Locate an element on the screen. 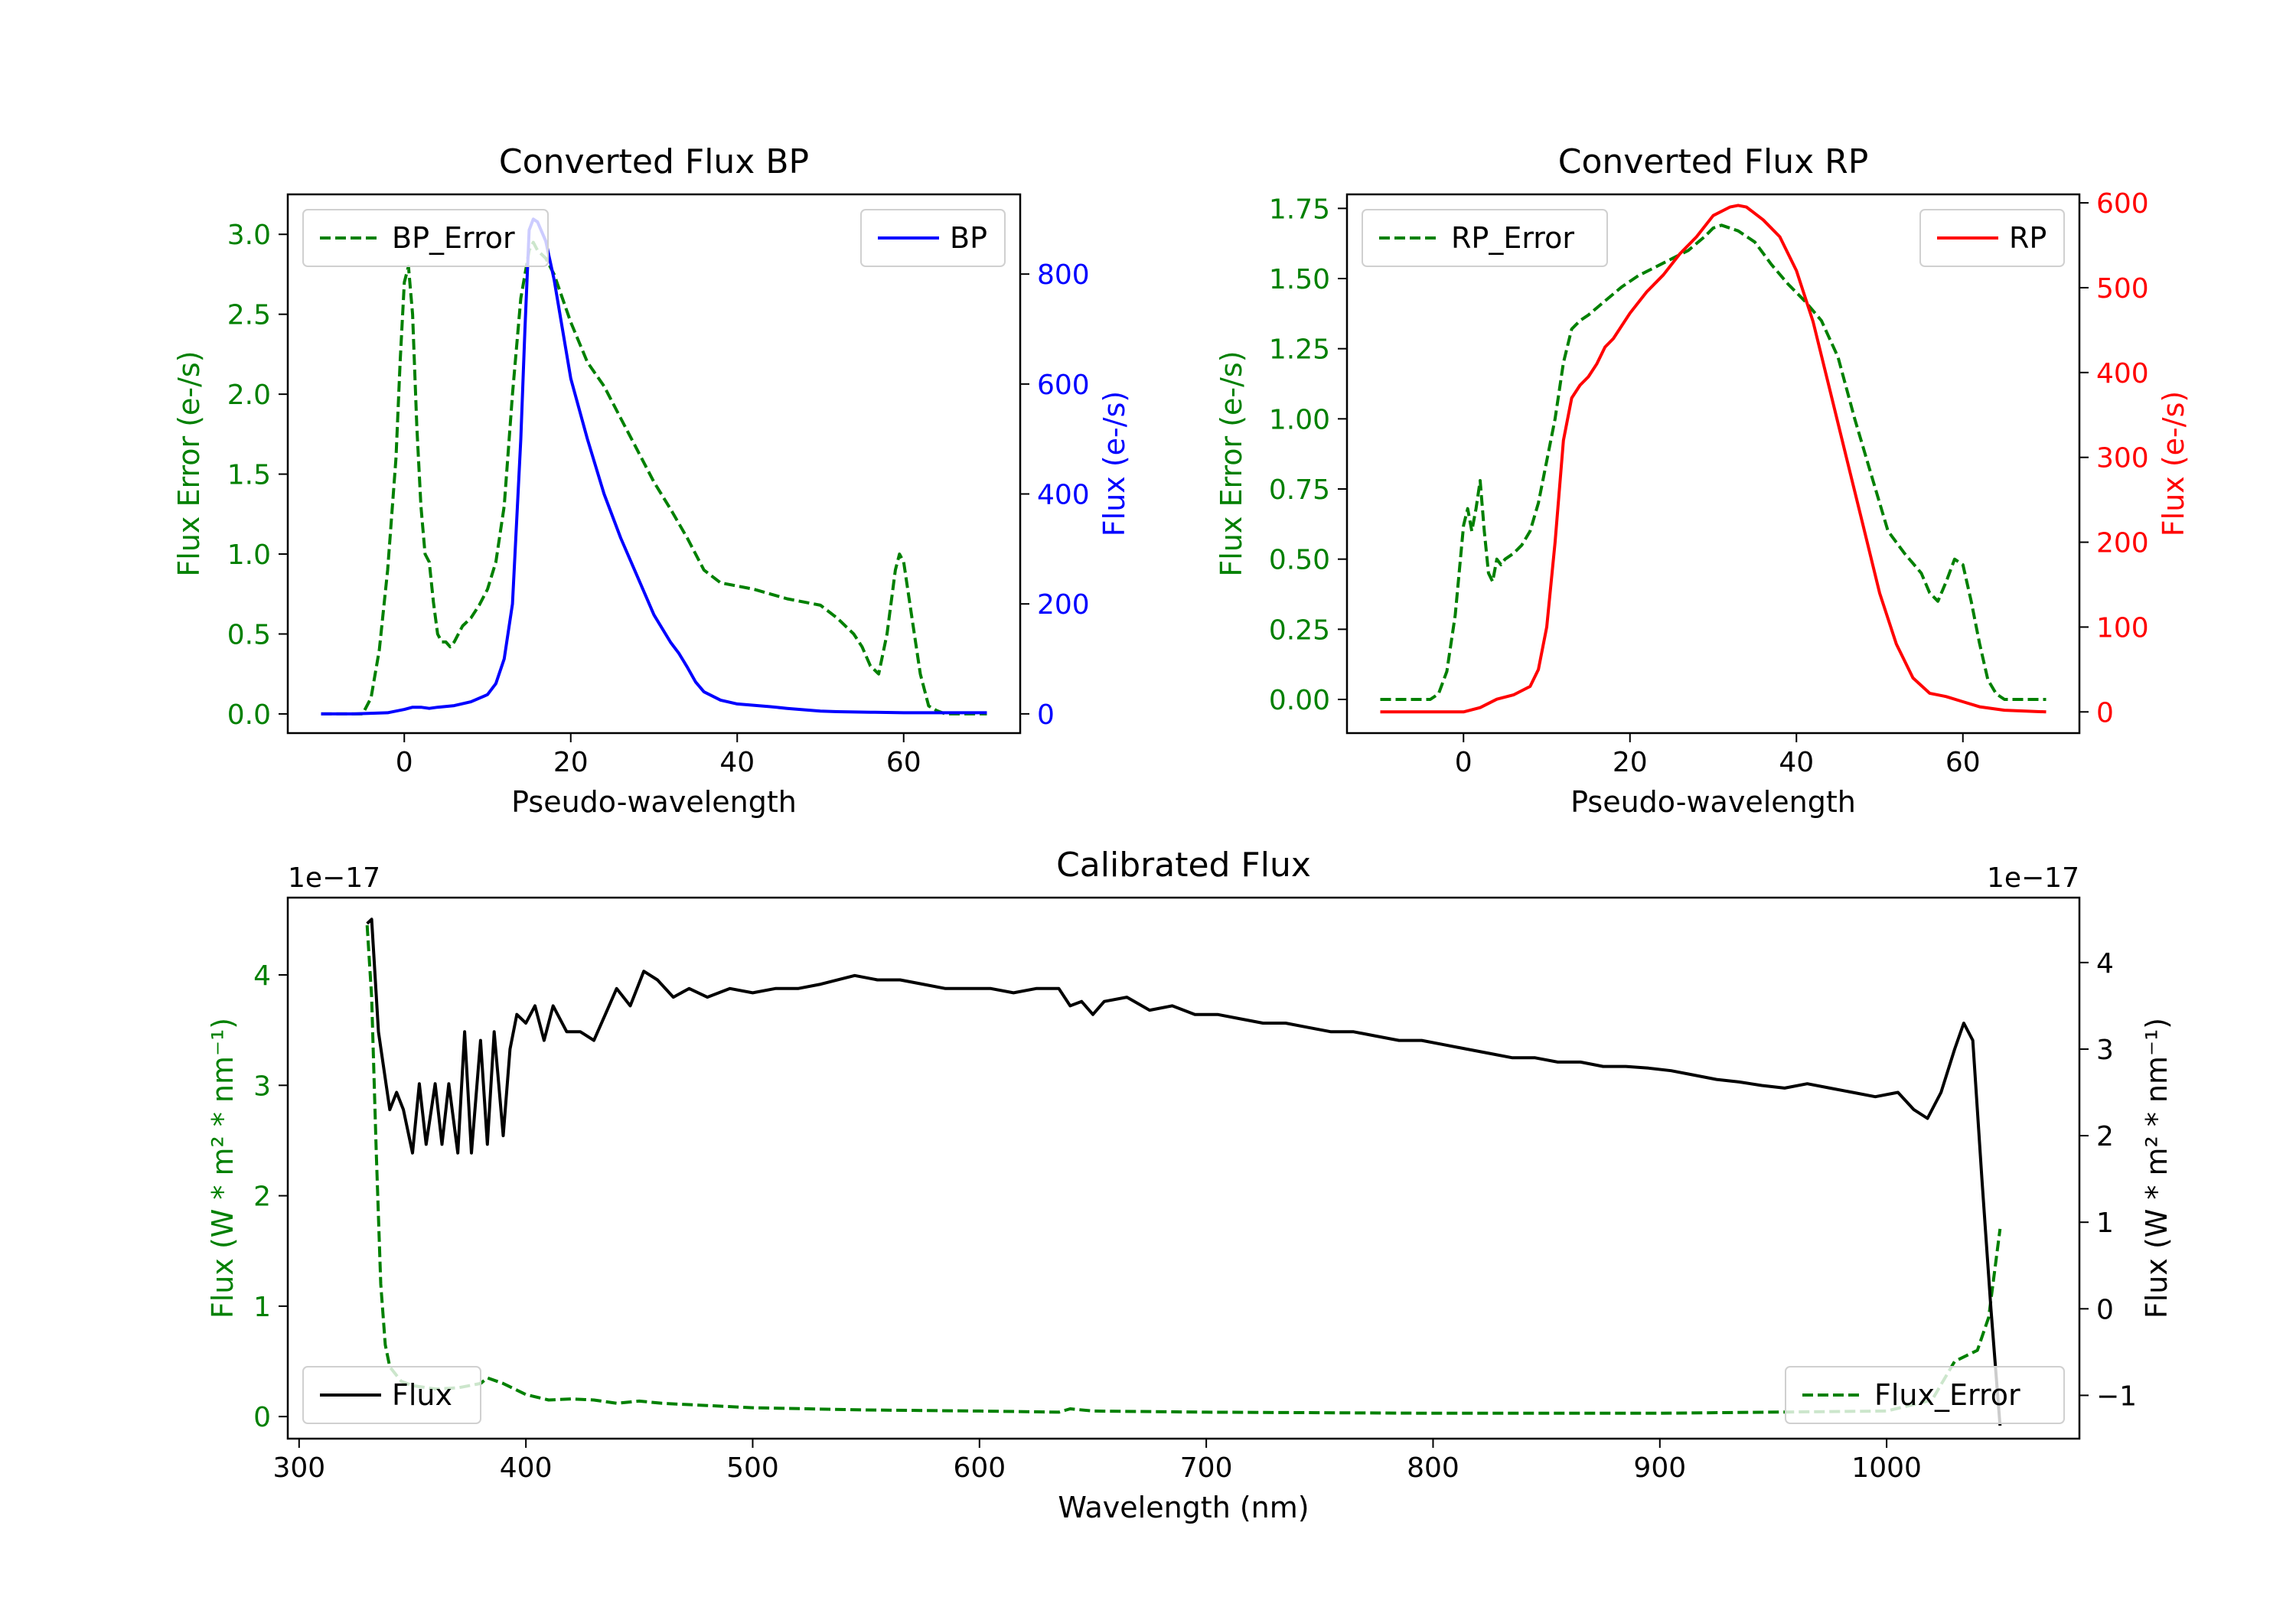 The image size is (2296, 1607). left-tick-label: 0.5 is located at coordinates (249, 634).